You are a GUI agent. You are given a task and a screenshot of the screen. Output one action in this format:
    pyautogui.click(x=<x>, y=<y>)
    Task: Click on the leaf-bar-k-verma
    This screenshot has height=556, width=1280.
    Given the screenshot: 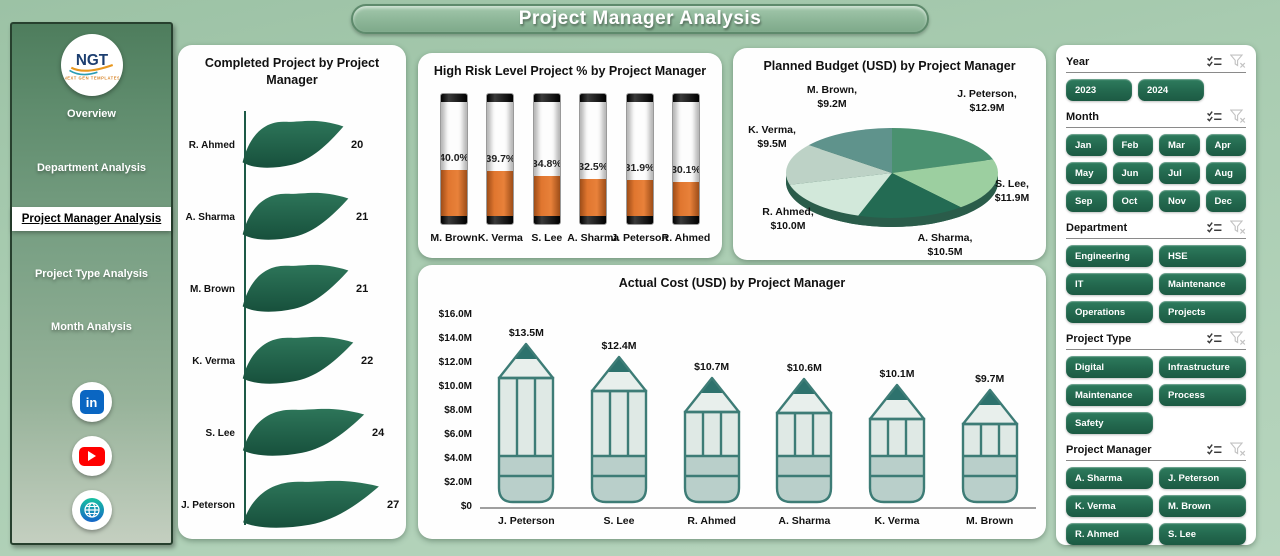 What is the action you would take?
    pyautogui.click(x=298, y=361)
    